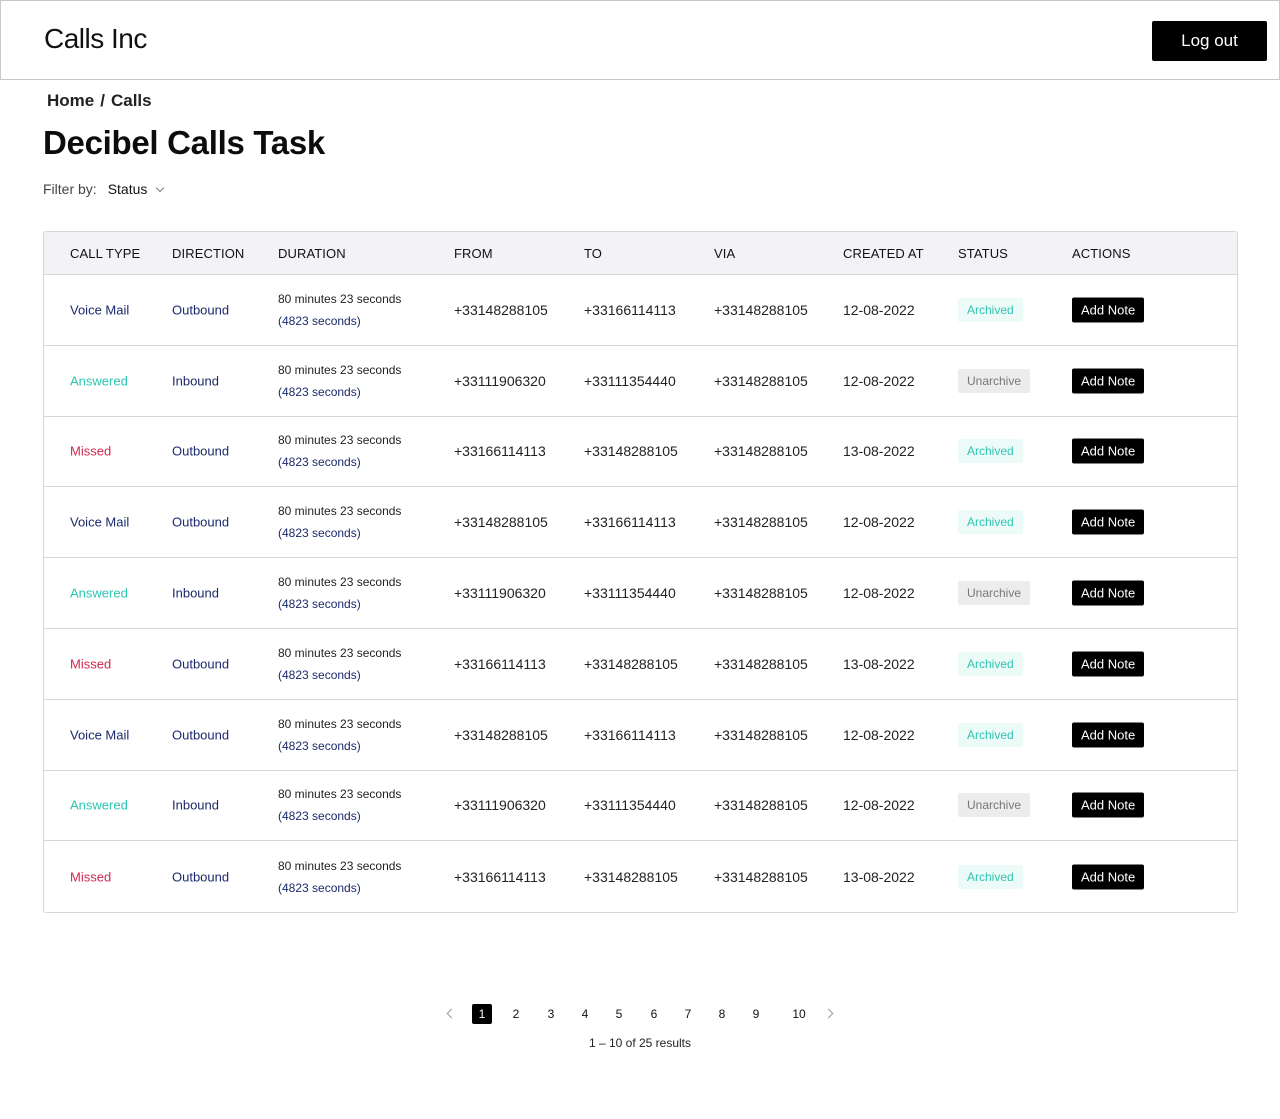 The image size is (1280, 1119). What do you see at coordinates (799, 1014) in the screenshot?
I see `page-10-button: 10` at bounding box center [799, 1014].